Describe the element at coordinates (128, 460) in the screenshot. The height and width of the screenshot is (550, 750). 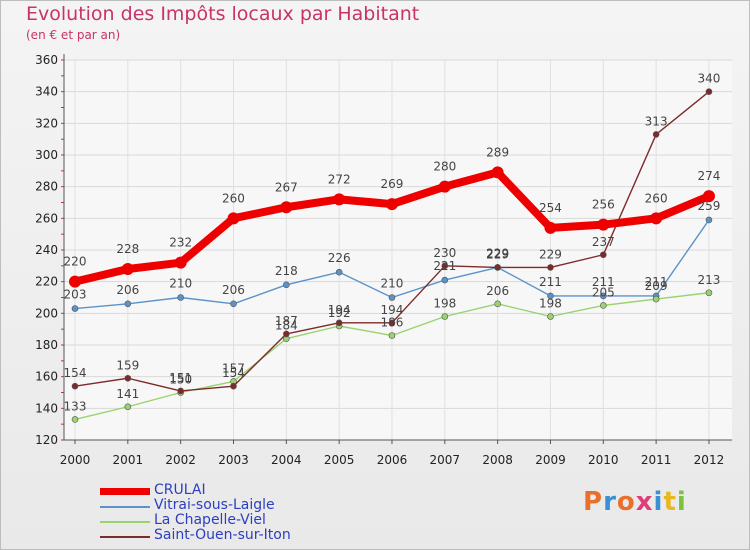
I see `x-tick-label: 2001` at that location.